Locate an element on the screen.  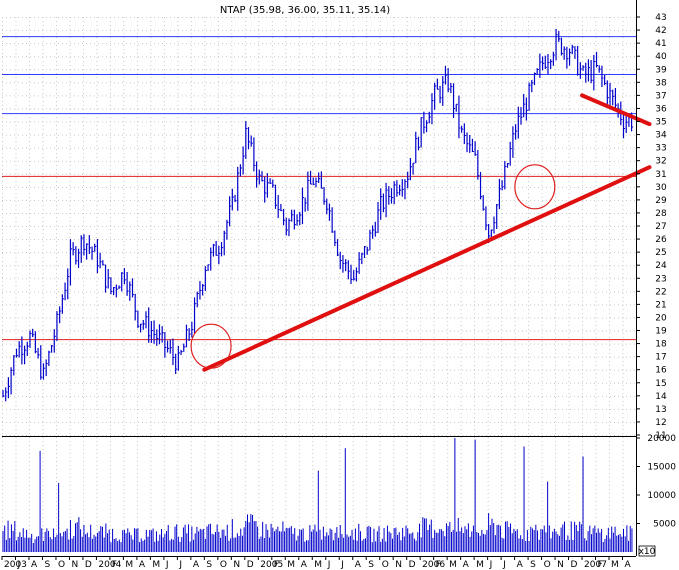
price-tick-label: 43 is located at coordinates (660, 18).